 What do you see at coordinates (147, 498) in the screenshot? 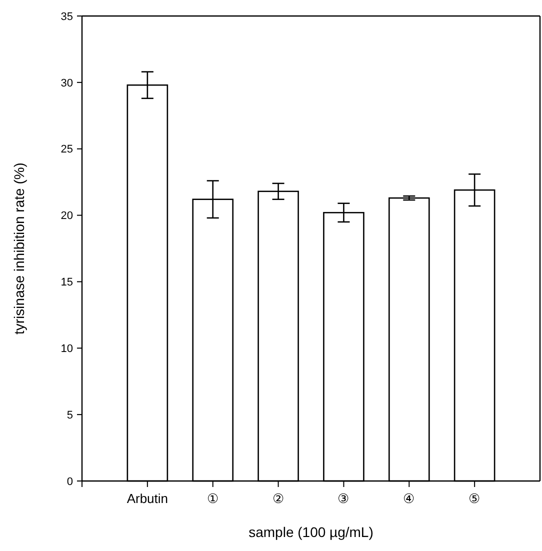
I see `x-tick-label: Arbutin` at bounding box center [147, 498].